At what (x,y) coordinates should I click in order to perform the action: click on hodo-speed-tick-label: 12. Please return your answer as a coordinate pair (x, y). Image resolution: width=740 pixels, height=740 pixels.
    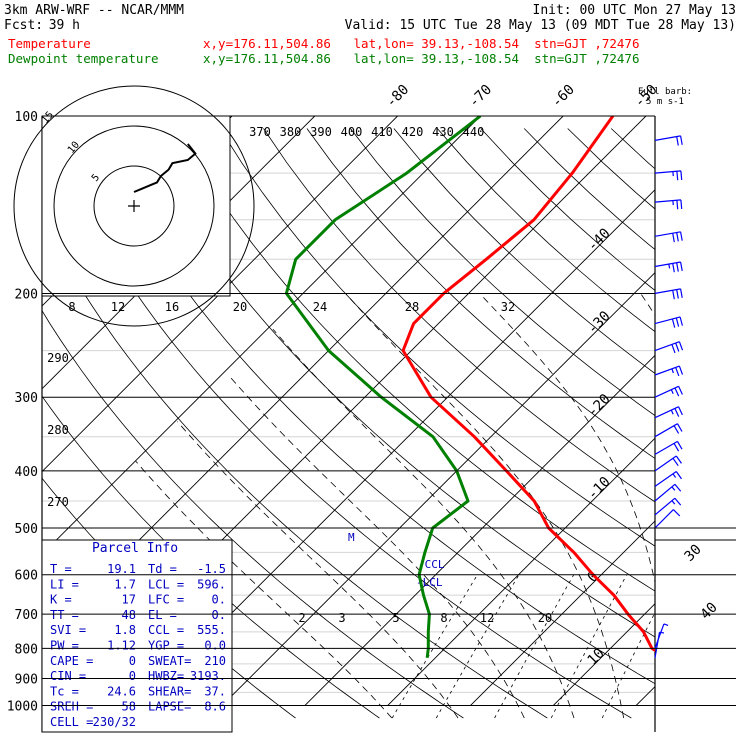
    Looking at the image, I should click on (118, 307).